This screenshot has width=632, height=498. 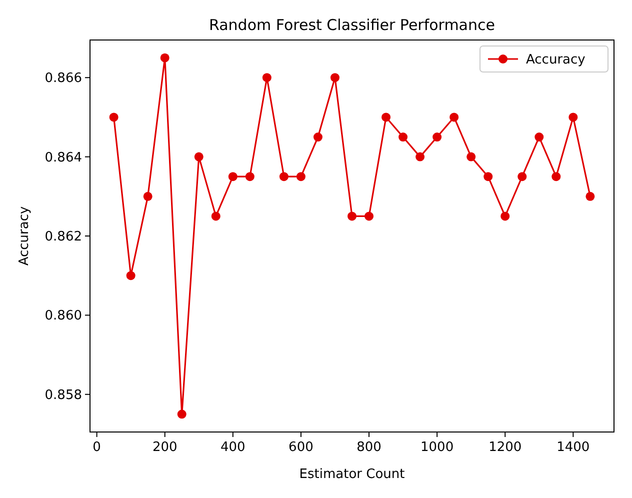 What do you see at coordinates (556, 60) in the screenshot?
I see `legend-label: Accuracy` at bounding box center [556, 60].